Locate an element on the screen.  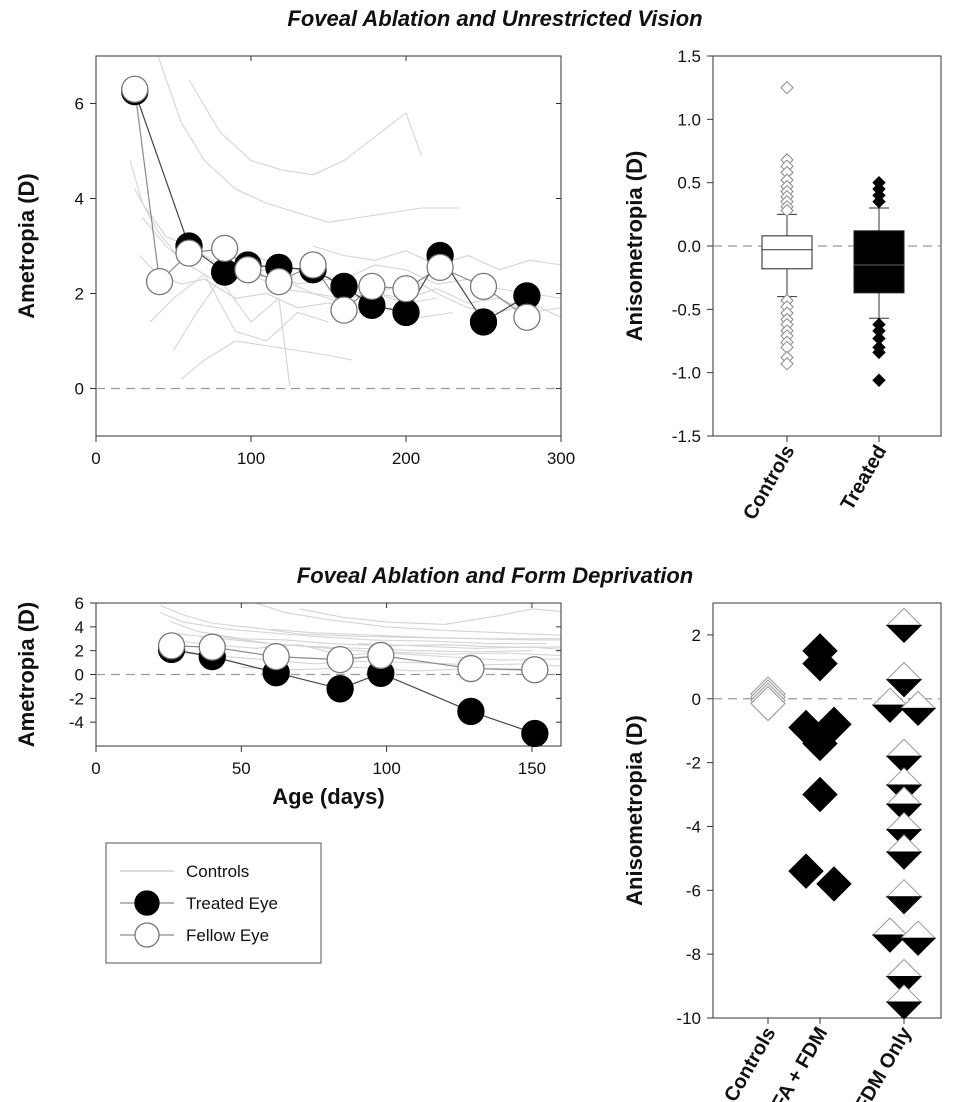
y-tick-label: -2 is located at coordinates (693, 763).